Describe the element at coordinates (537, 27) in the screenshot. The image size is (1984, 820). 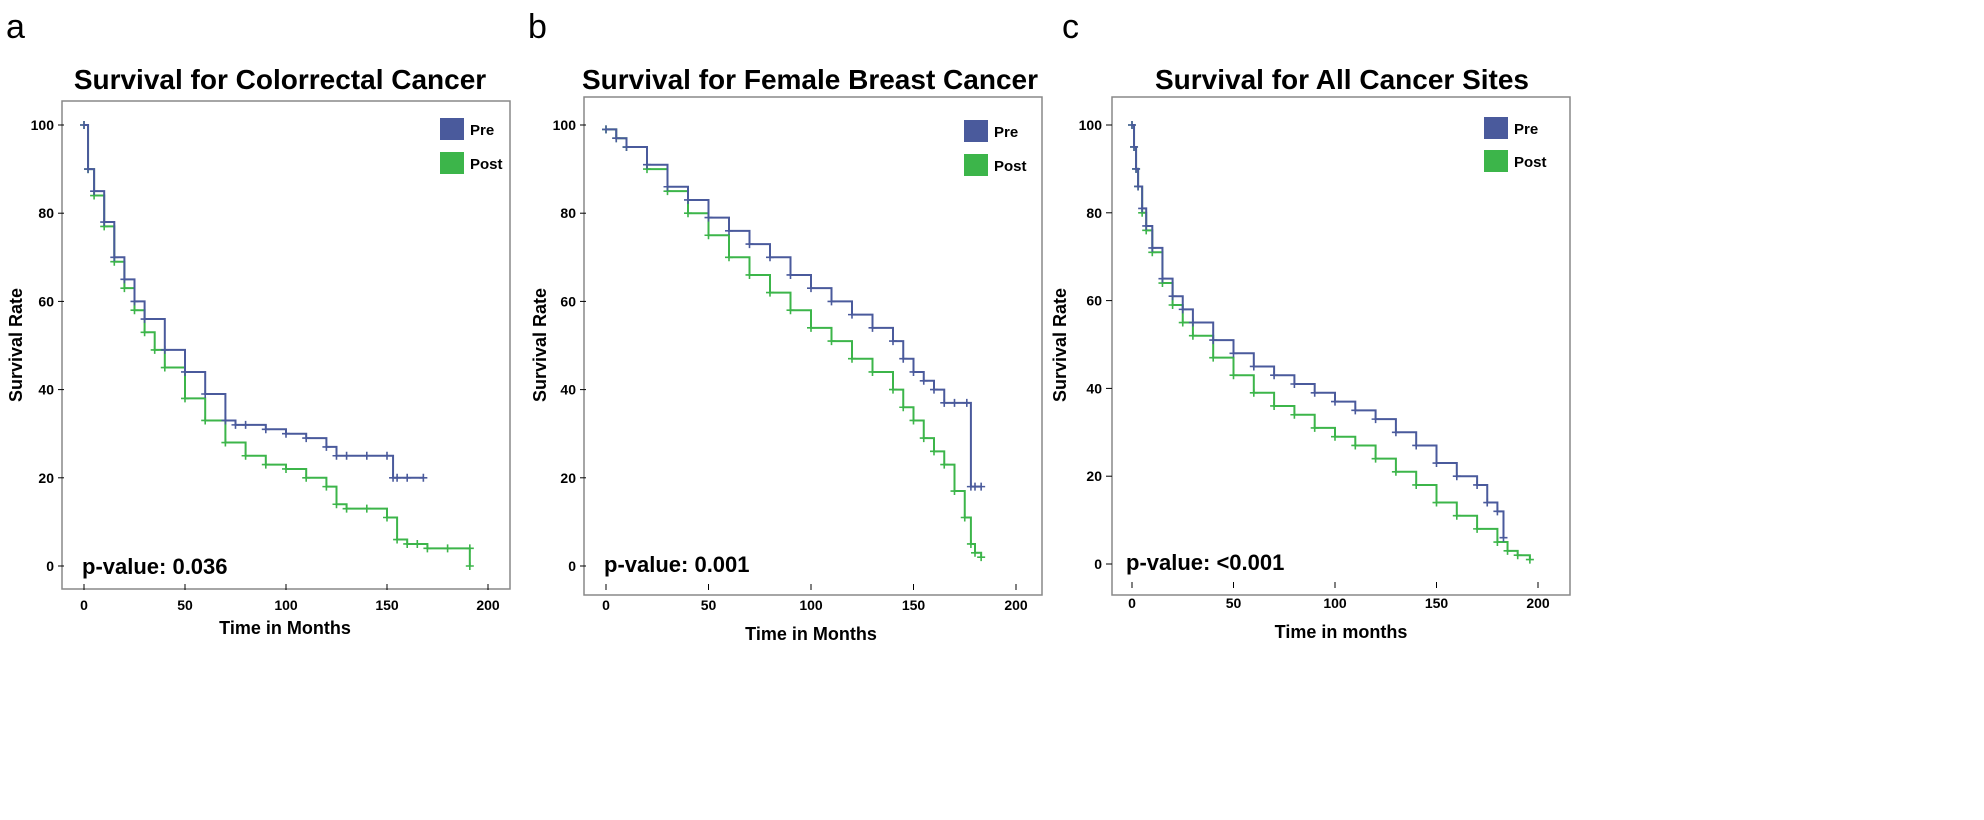
I see `panel-letter: b` at that location.